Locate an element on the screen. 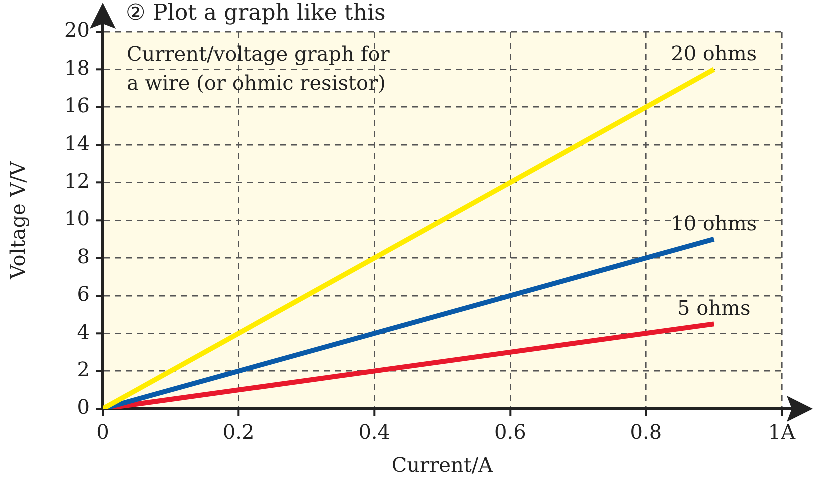 Image resolution: width=819 pixels, height=483 pixels. x-tick-label: 0 is located at coordinates (103, 432).